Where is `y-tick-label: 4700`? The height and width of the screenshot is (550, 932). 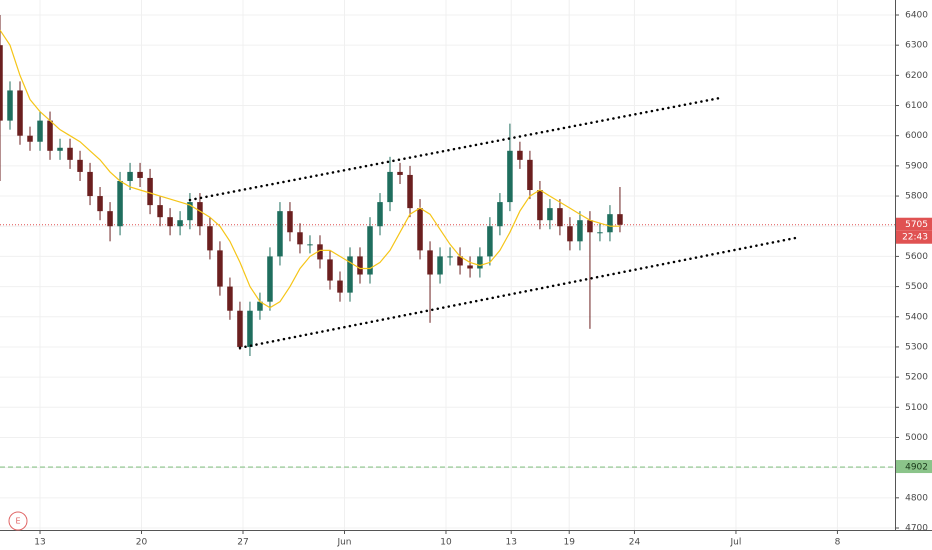 y-tick-label: 4700 is located at coordinates (916, 529).